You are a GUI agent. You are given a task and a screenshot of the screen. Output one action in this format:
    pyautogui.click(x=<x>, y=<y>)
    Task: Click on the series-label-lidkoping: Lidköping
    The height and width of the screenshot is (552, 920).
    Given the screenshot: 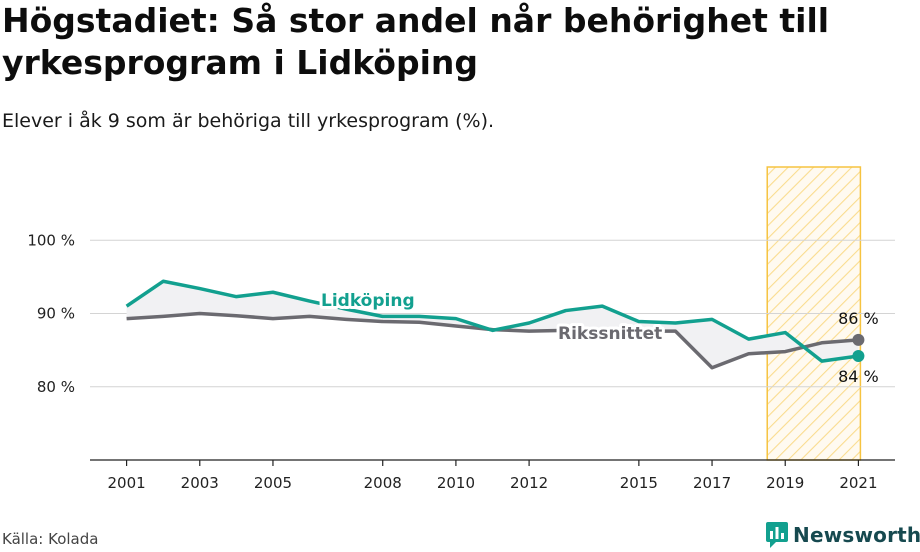 What is the action you would take?
    pyautogui.click(x=368, y=301)
    